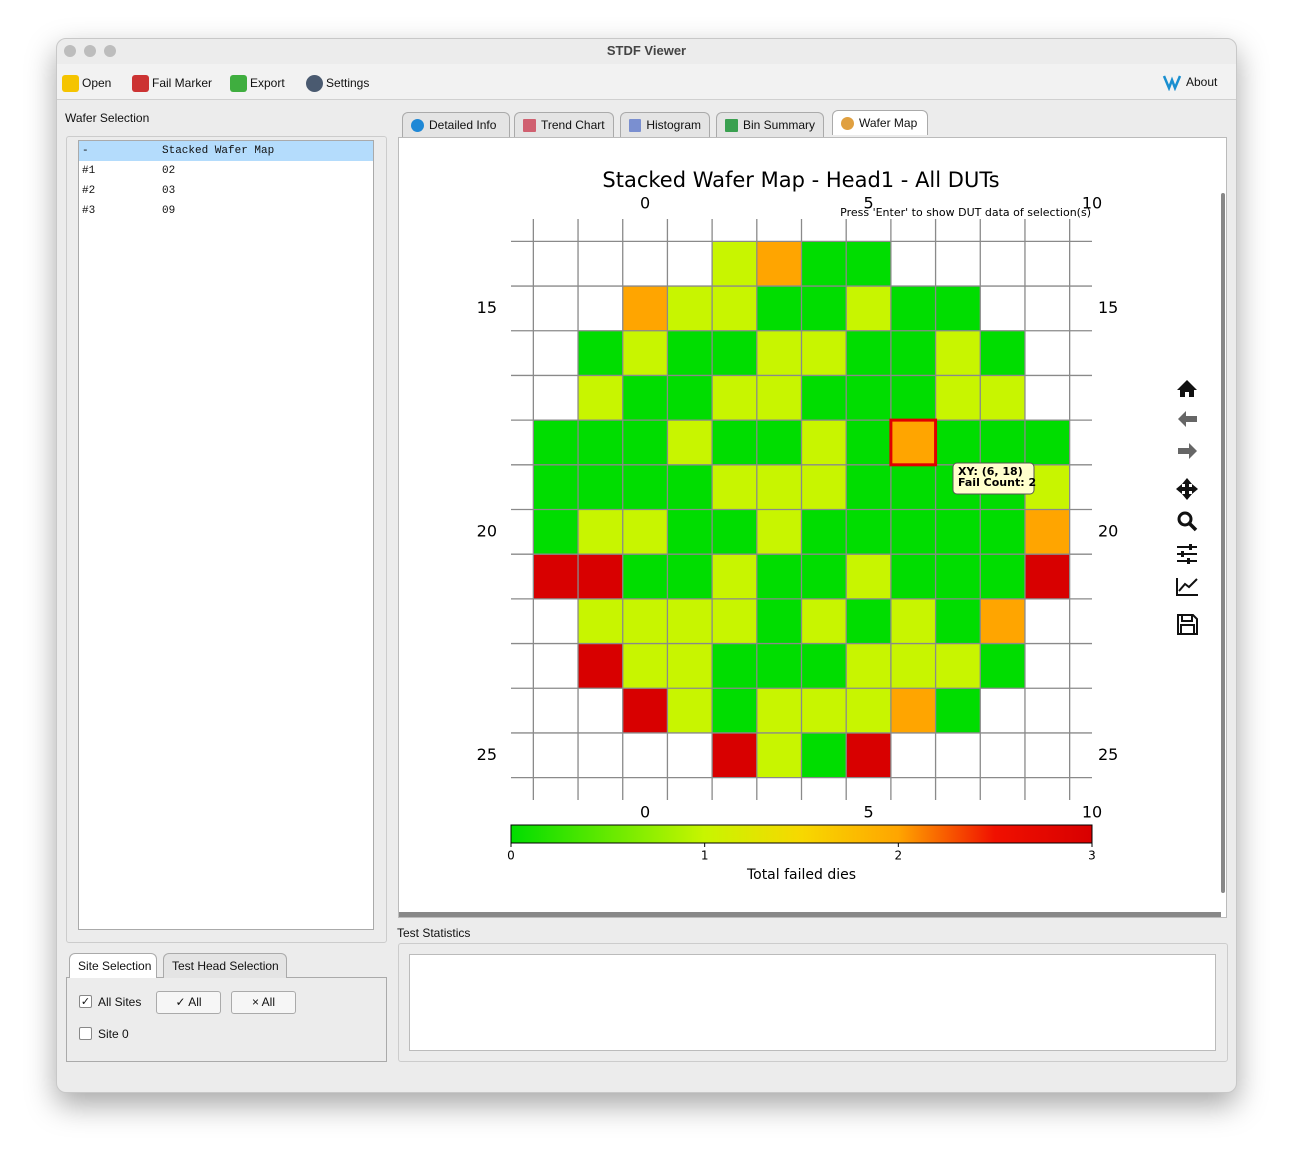  Describe the element at coordinates (1187, 419) in the screenshot. I see `back-icon` at that location.